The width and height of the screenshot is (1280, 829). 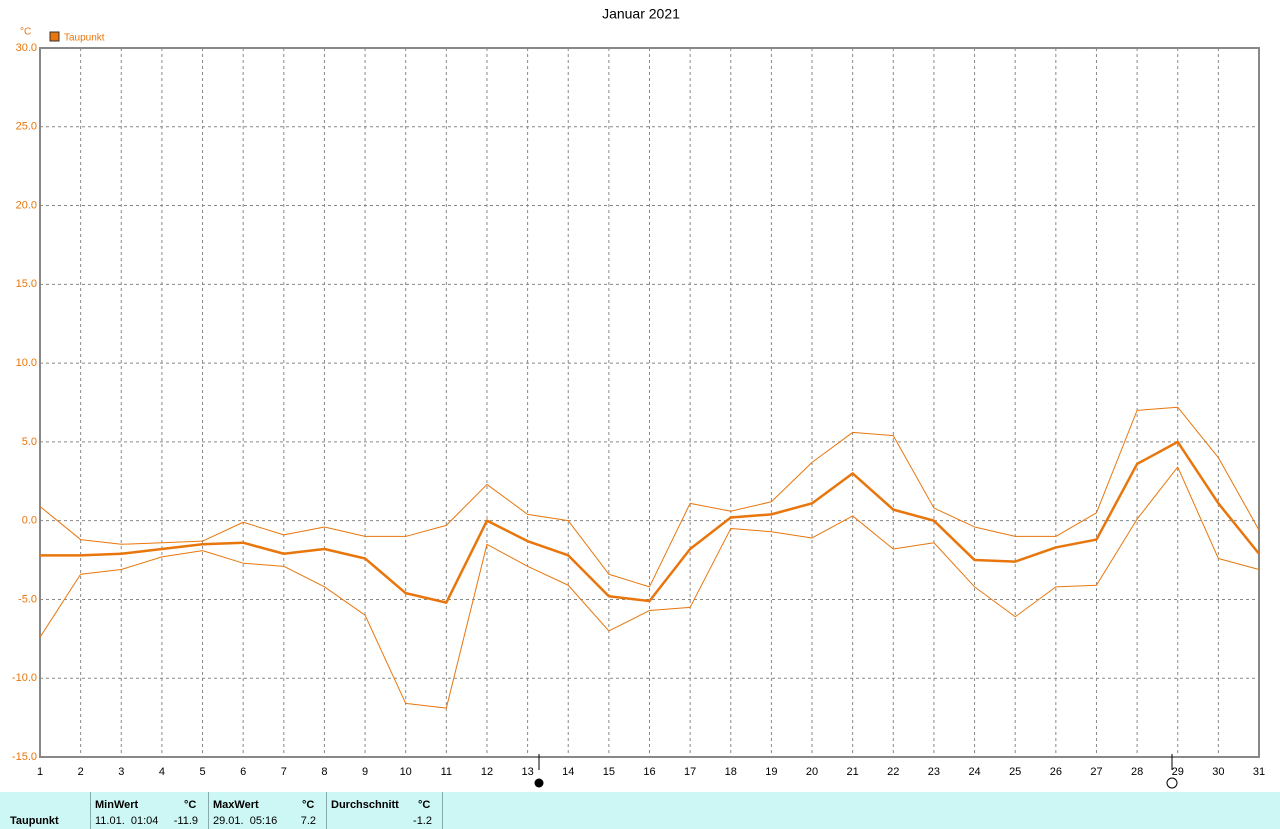 I want to click on y-tick-label: 5.0, so click(x=29, y=442).